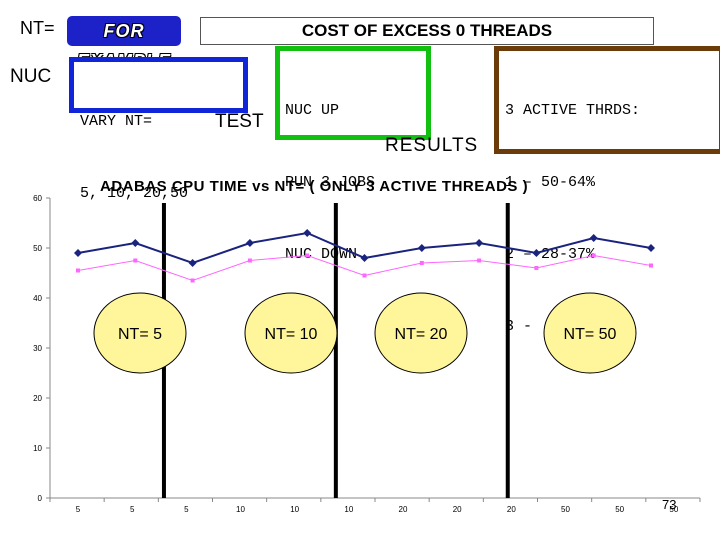  Describe the element at coordinates (158, 129) in the screenshot. I see `nuc-box: VARY NT= 5, 10, 20,50` at that location.